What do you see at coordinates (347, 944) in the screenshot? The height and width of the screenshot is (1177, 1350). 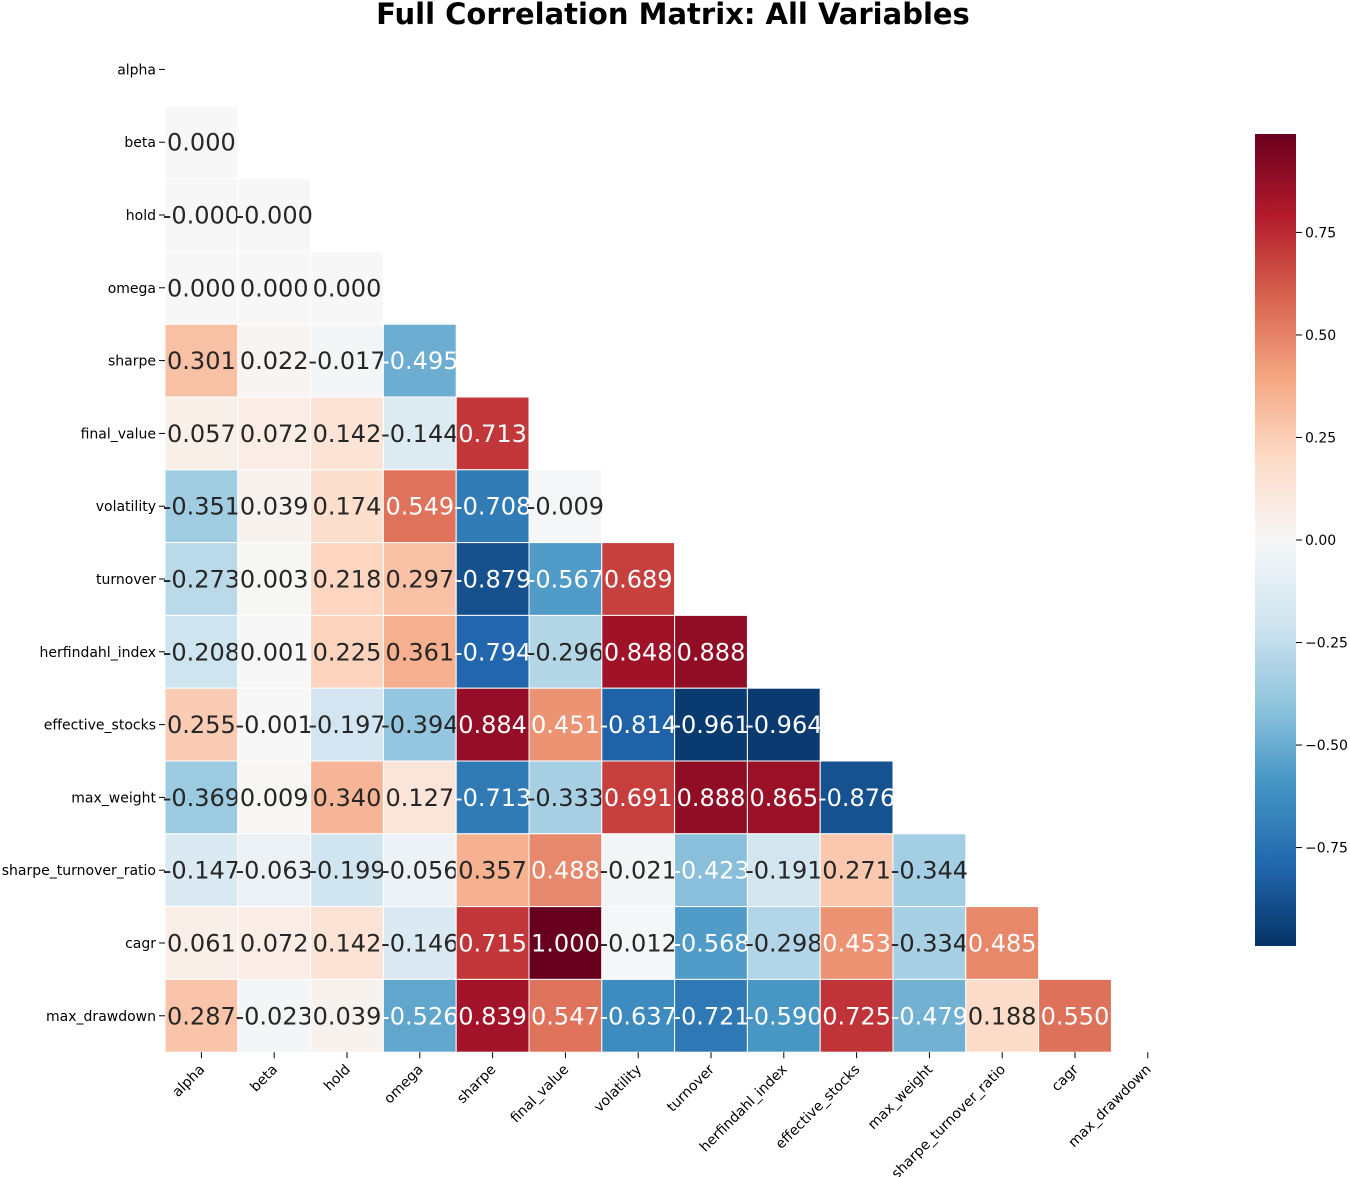 I see `cell-label-cagr-hold: 0.142` at bounding box center [347, 944].